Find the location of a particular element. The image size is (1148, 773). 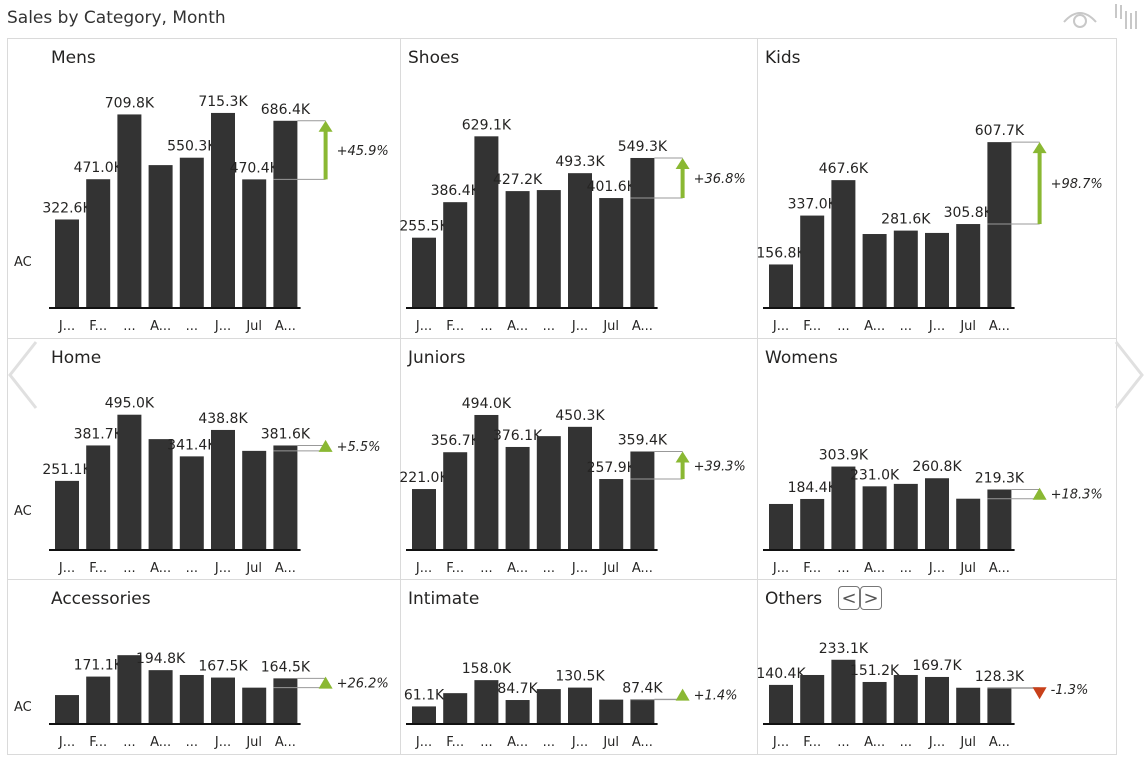

pager-next-button: > is located at coordinates (871, 598).